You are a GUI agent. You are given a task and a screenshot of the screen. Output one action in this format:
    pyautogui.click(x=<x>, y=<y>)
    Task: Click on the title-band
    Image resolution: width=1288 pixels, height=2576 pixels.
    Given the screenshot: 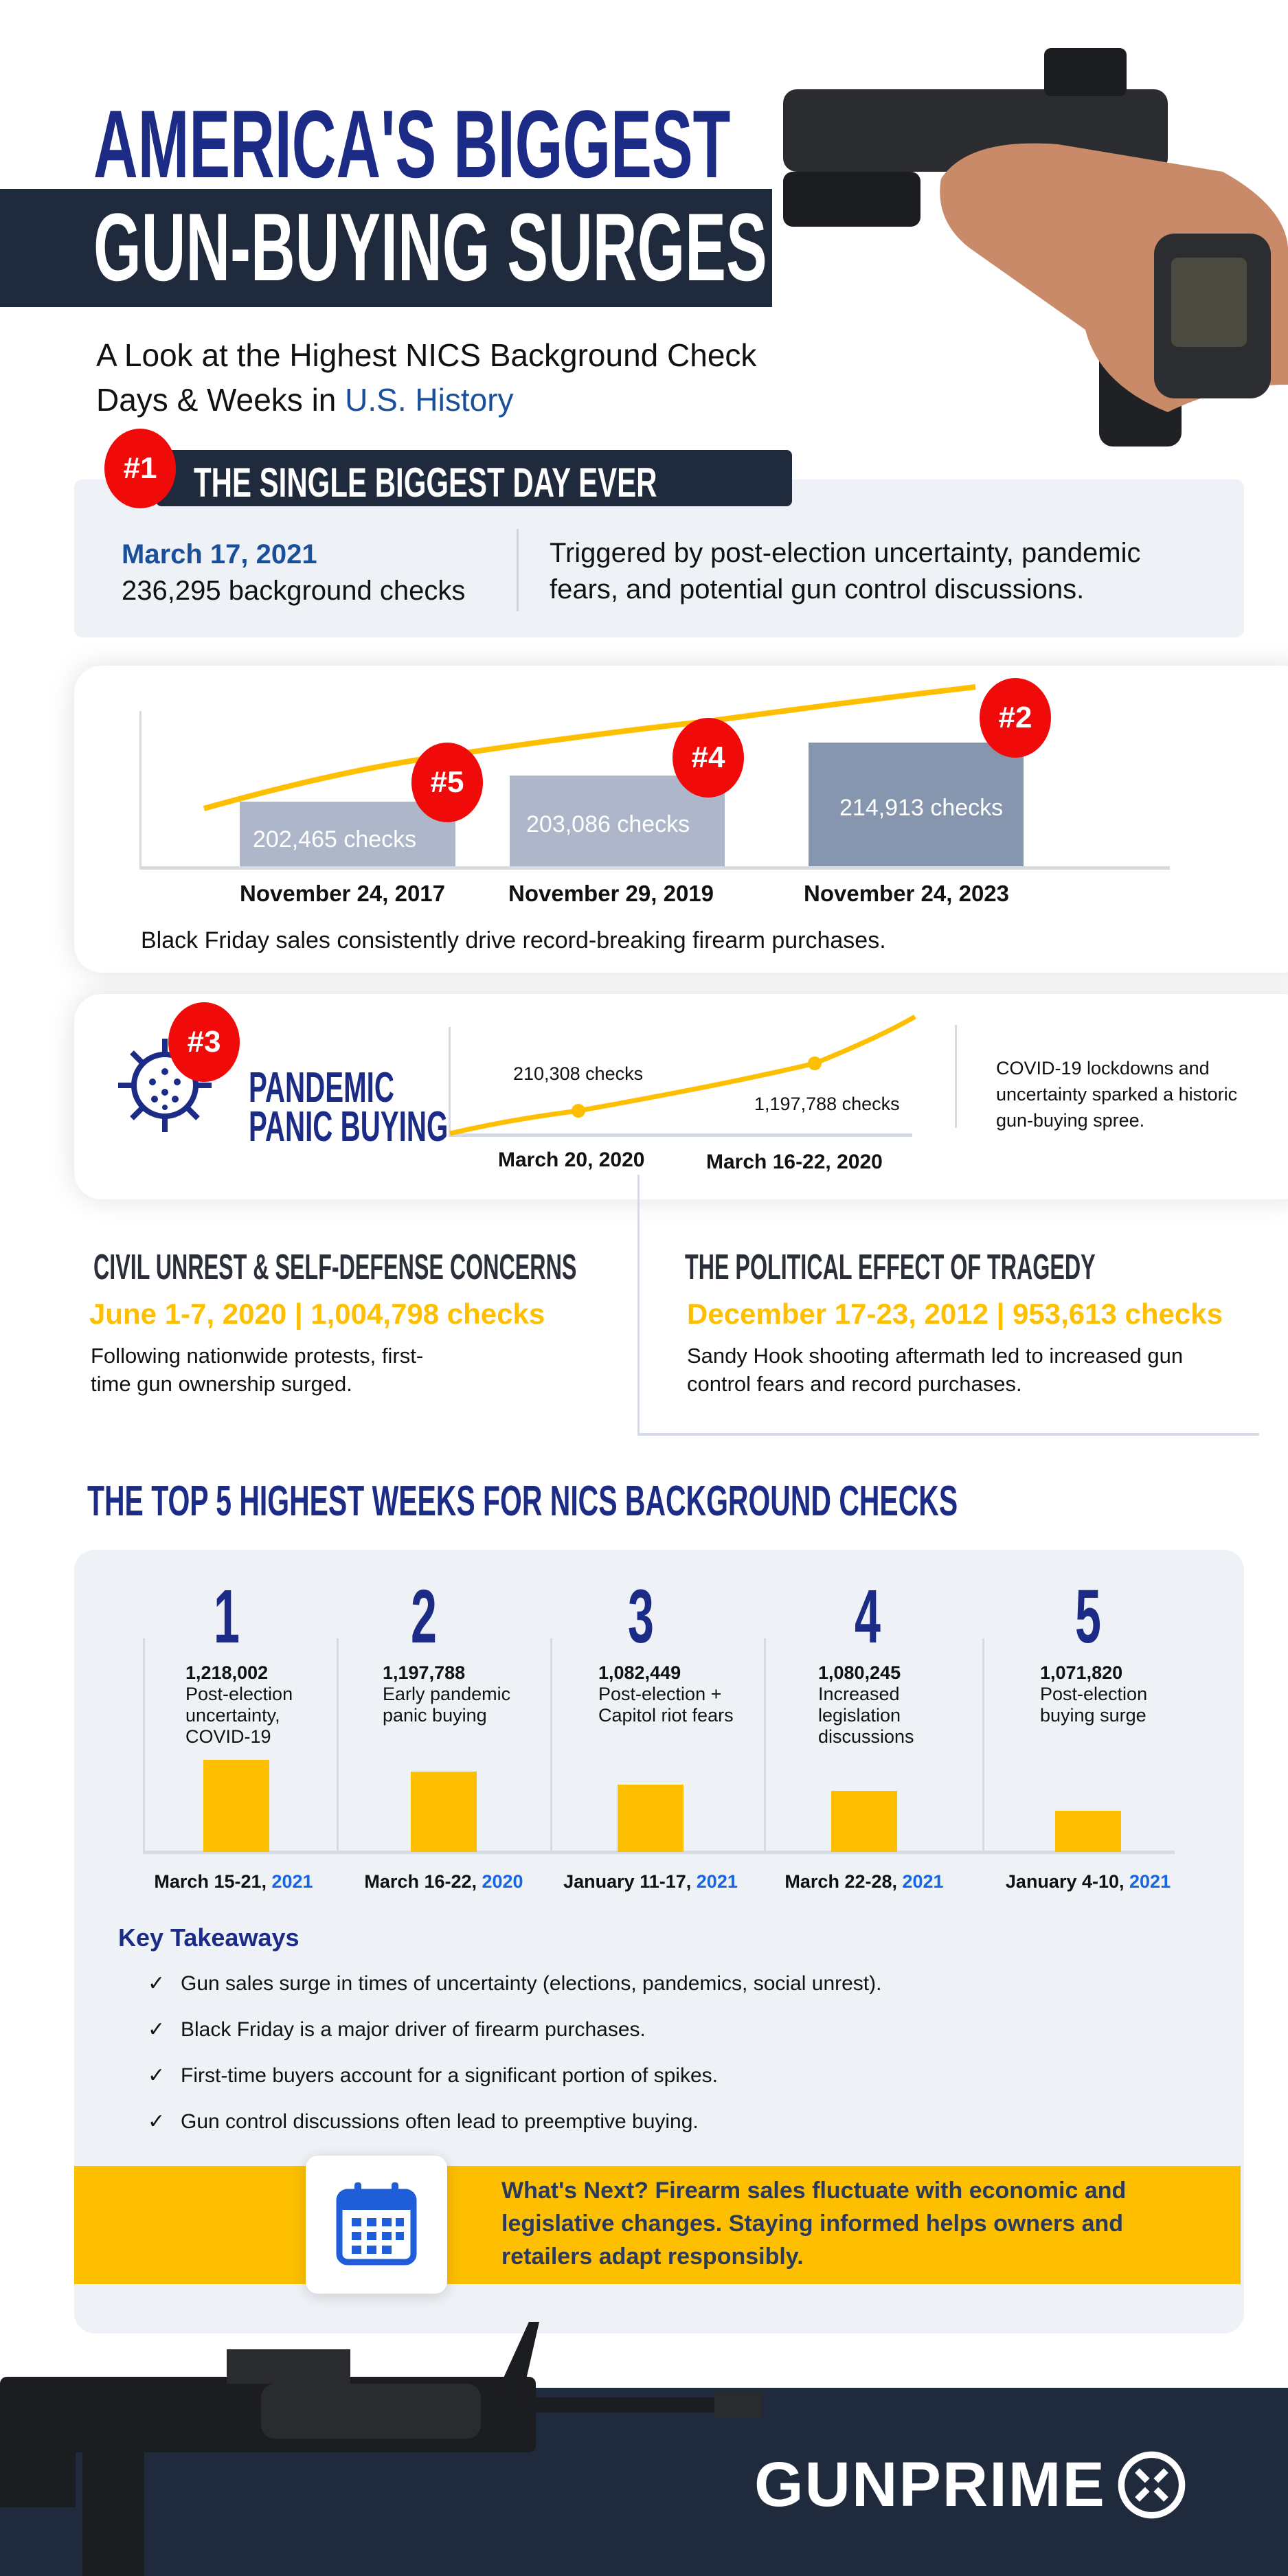 What is the action you would take?
    pyautogui.click(x=386, y=248)
    